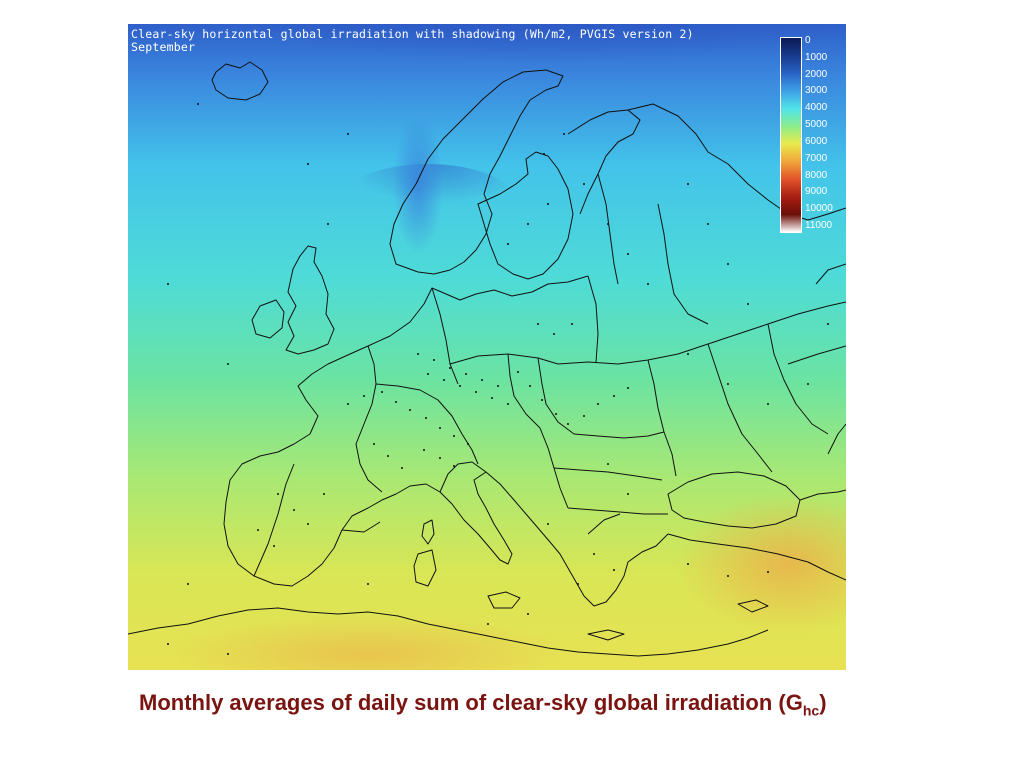 This screenshot has height=768, width=1024. I want to click on legend-label: 5000, so click(816, 124).